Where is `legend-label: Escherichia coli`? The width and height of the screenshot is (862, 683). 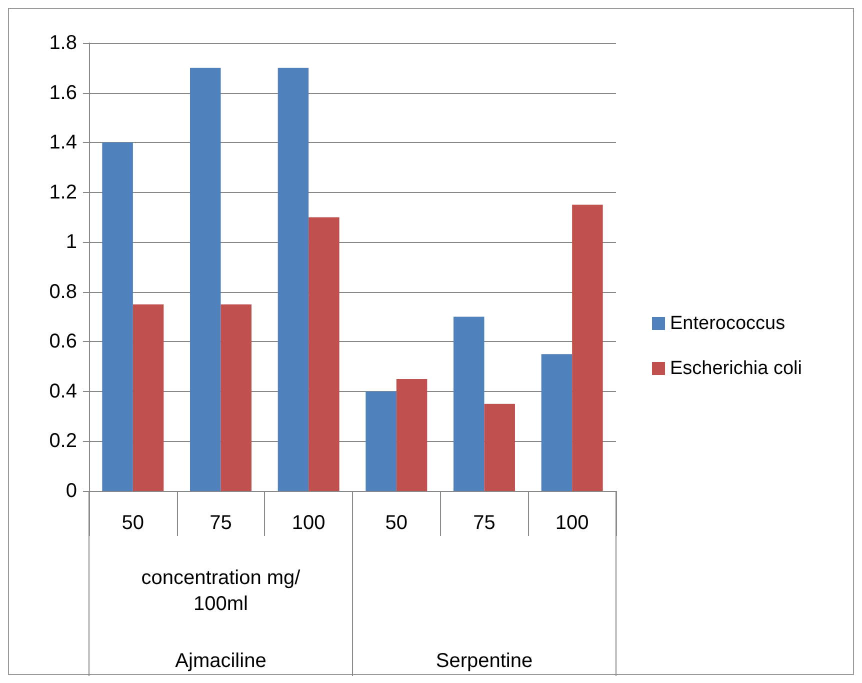 legend-label: Escherichia coli is located at coordinates (736, 368).